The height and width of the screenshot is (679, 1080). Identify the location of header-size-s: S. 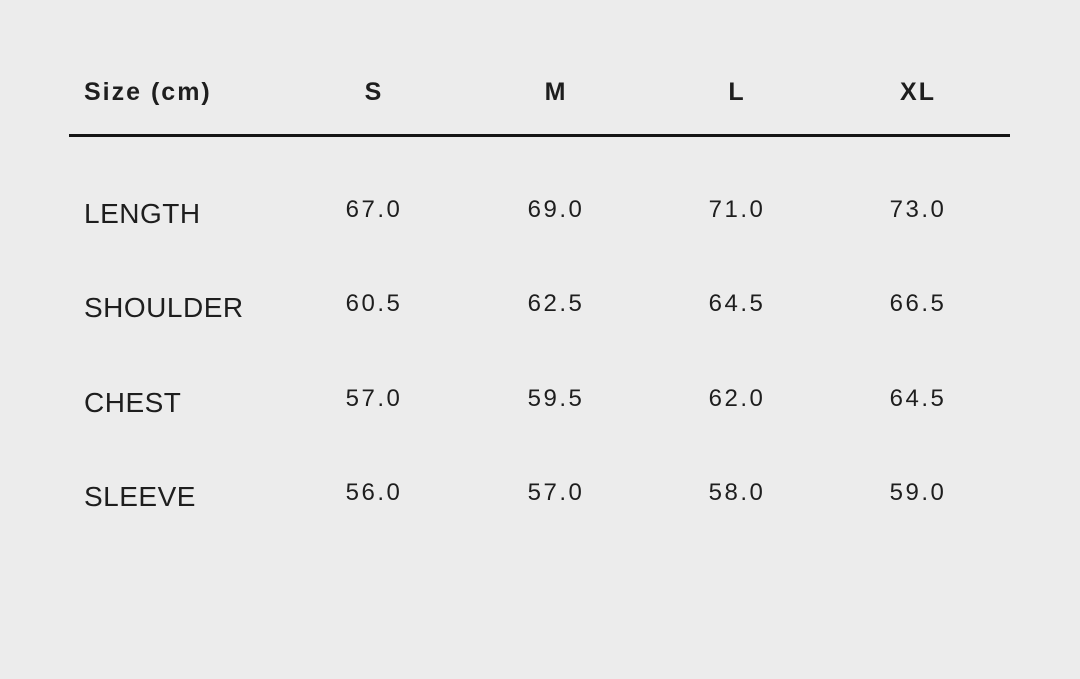
(374, 92).